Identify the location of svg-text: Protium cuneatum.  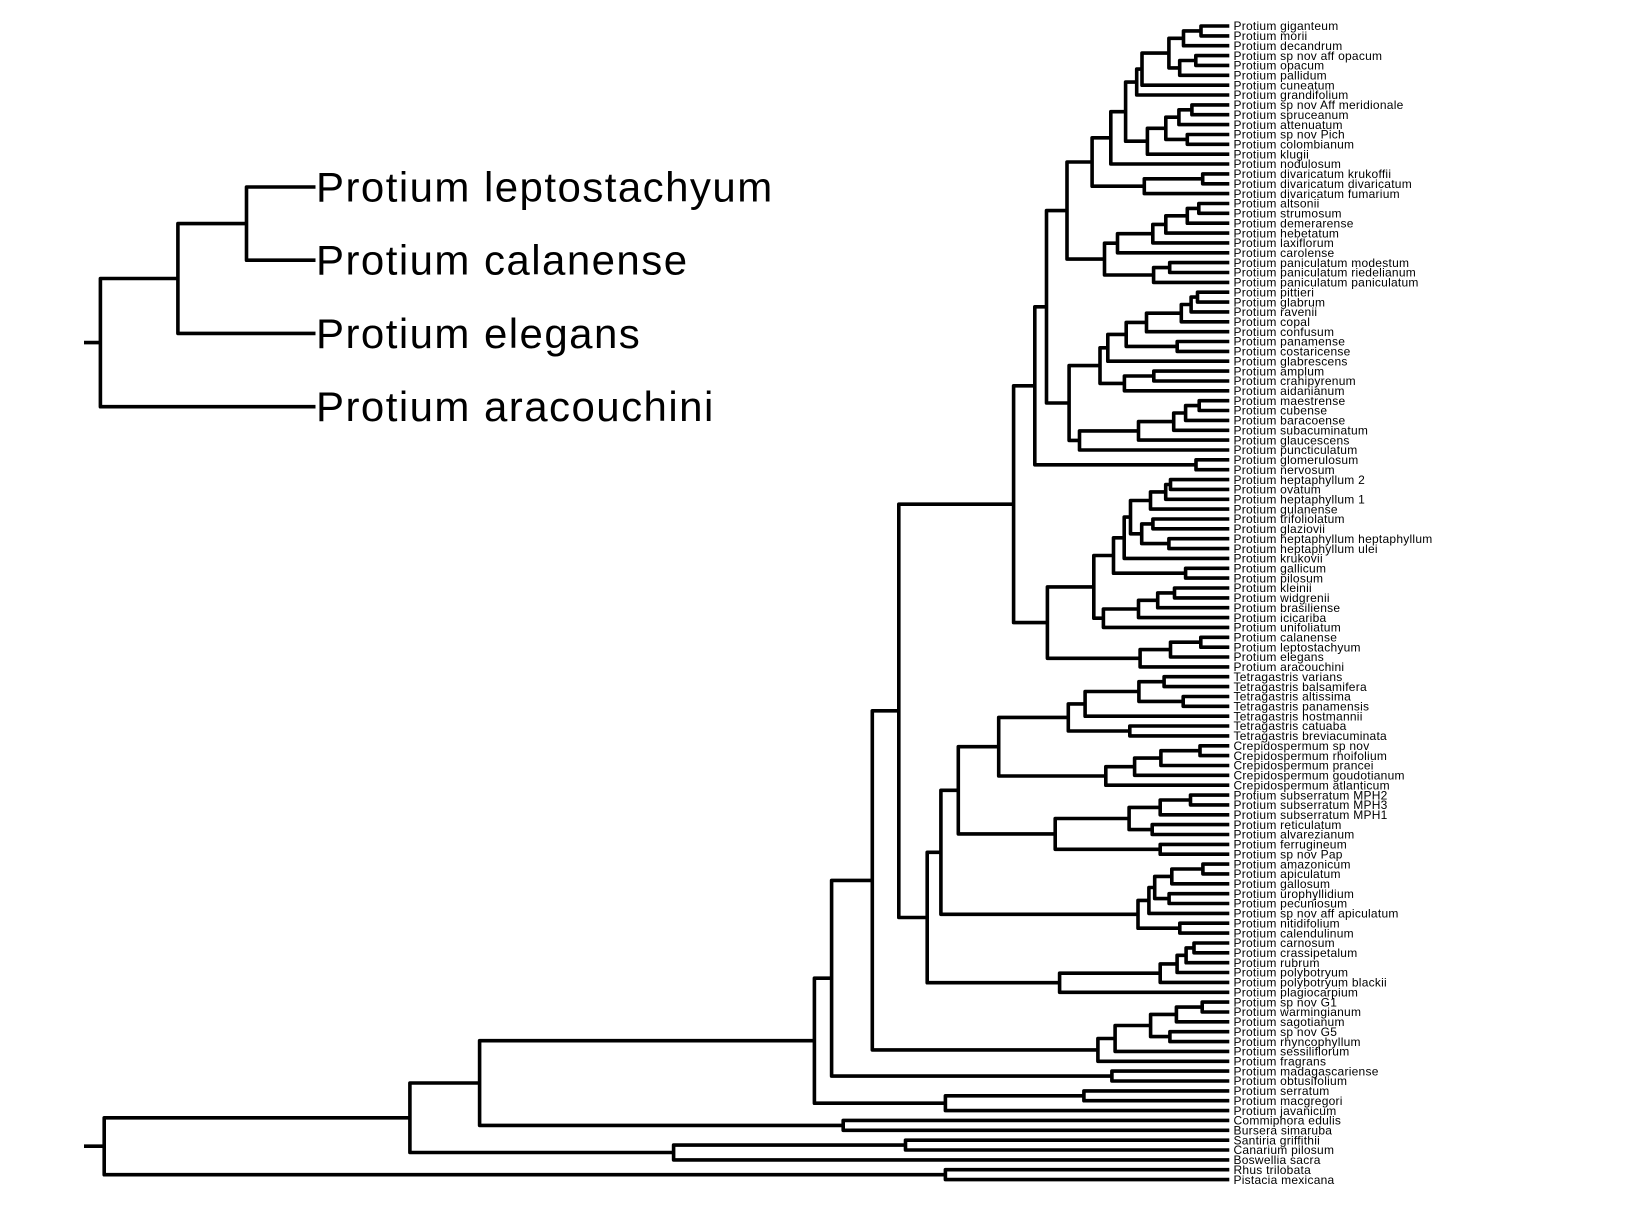
(1284, 85).